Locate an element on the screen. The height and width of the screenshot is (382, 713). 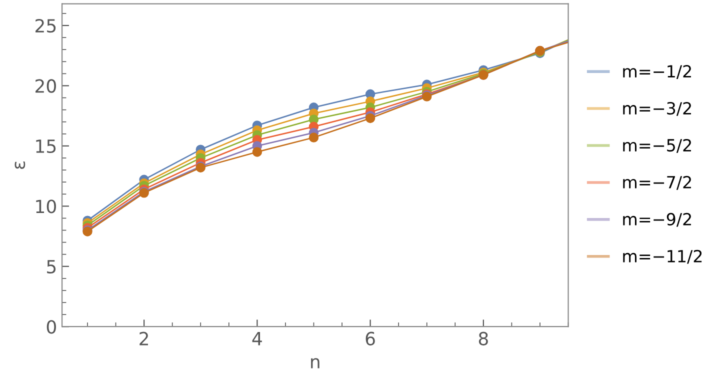
y-tick-label: 0 is located at coordinates (51, 327).